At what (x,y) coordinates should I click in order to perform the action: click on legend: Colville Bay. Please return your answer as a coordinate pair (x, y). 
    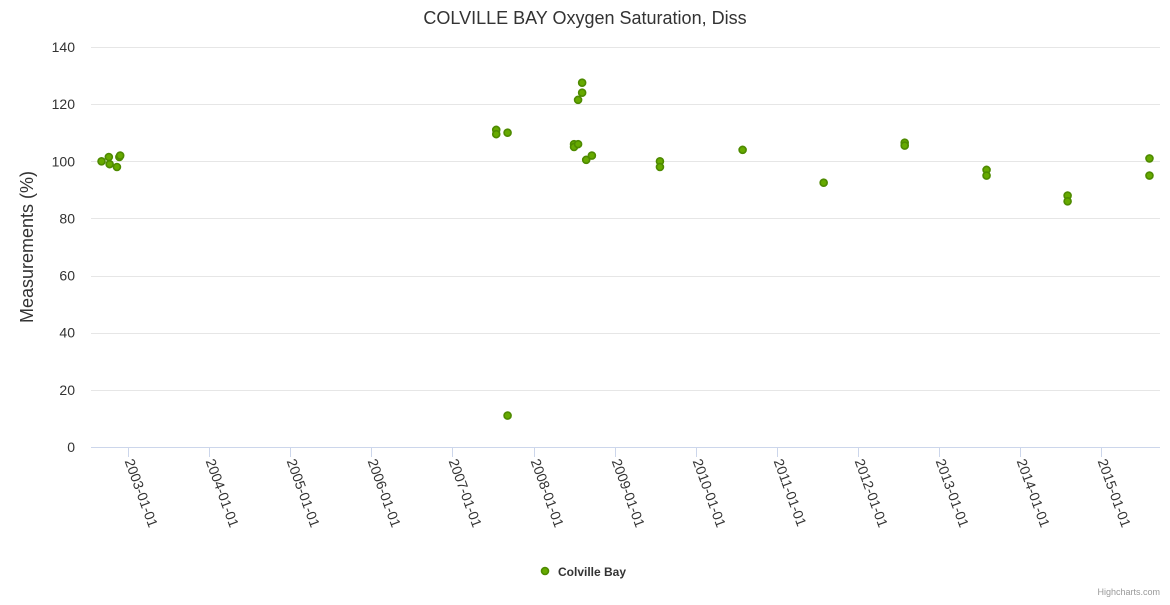
    Looking at the image, I should click on (583, 572).